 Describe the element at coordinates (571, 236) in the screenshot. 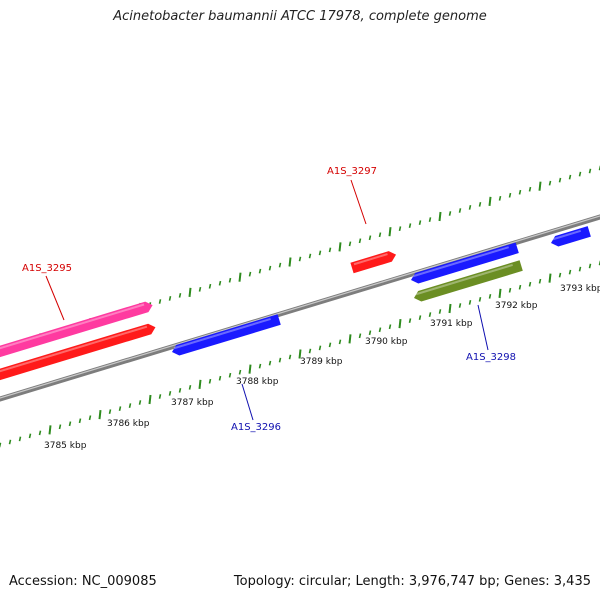

I see `gene-bar-blue-right` at that location.